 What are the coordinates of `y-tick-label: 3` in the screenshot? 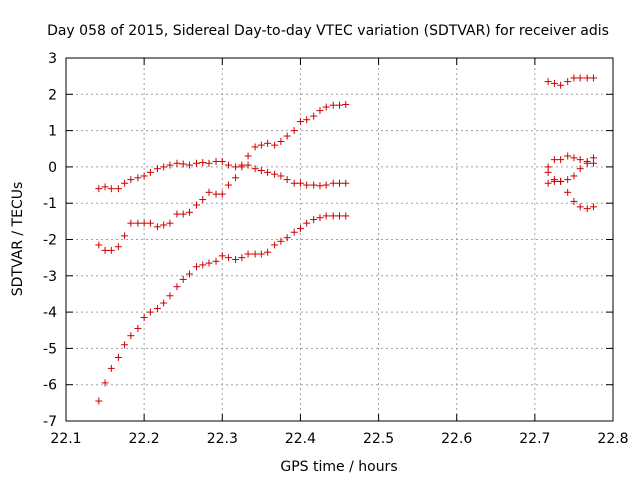 It's located at (52, 59).